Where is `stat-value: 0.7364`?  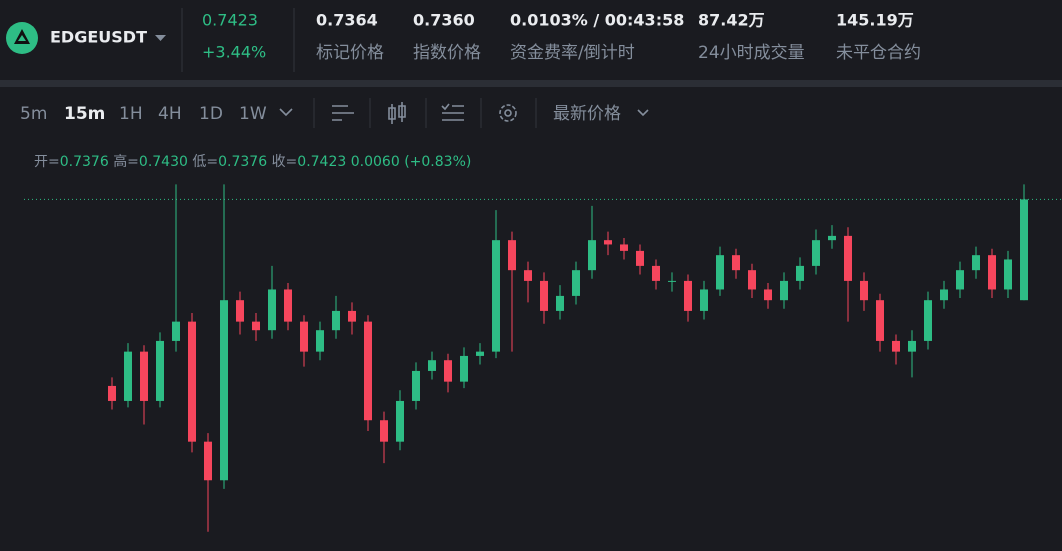
stat-value: 0.7364 is located at coordinates (347, 20).